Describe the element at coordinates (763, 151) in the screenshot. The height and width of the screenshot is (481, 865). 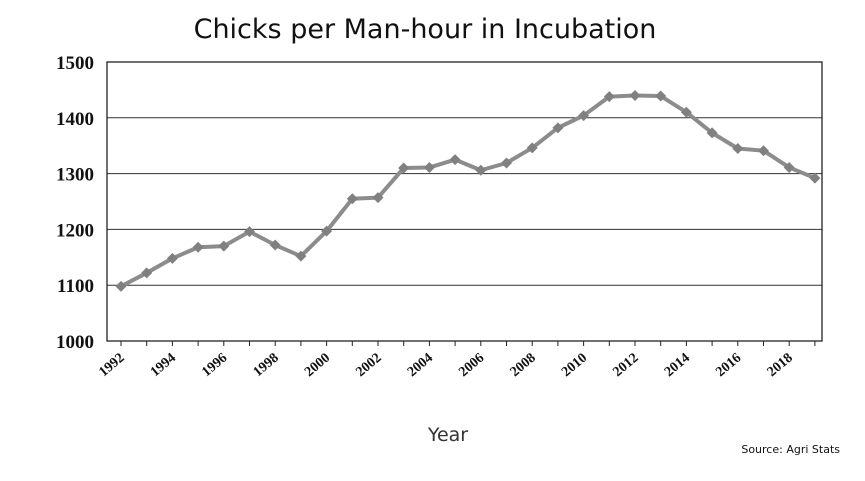
I see `data-point-2017` at that location.